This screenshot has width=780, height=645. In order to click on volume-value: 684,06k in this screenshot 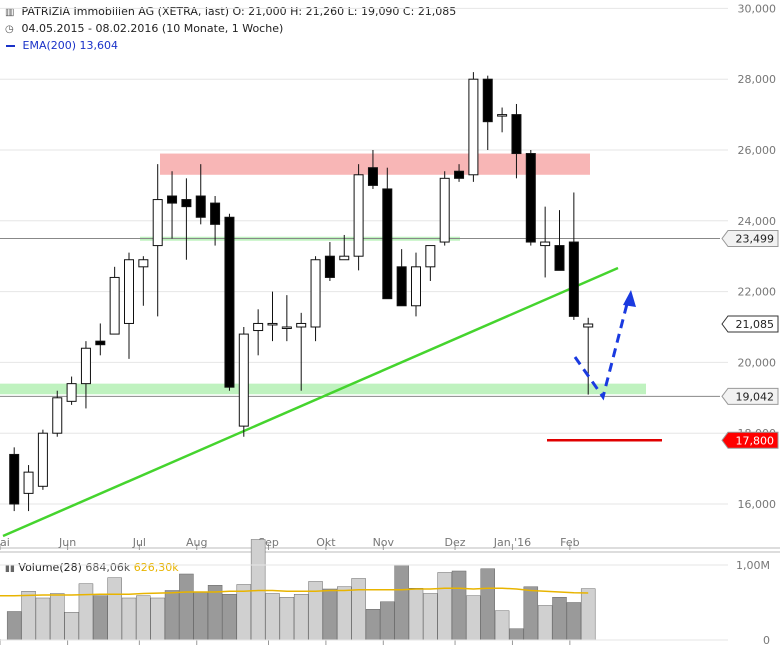, I will do `click(108, 567)`.